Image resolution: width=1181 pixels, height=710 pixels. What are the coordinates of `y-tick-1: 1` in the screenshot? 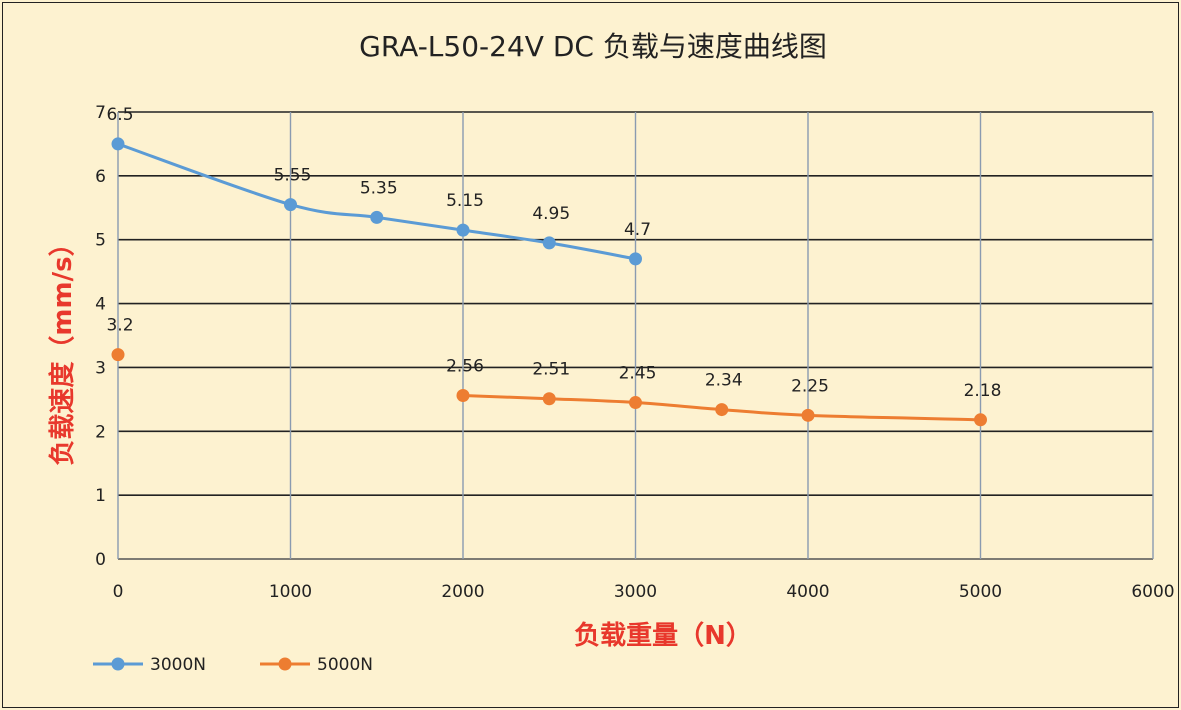 It's located at (100, 496).